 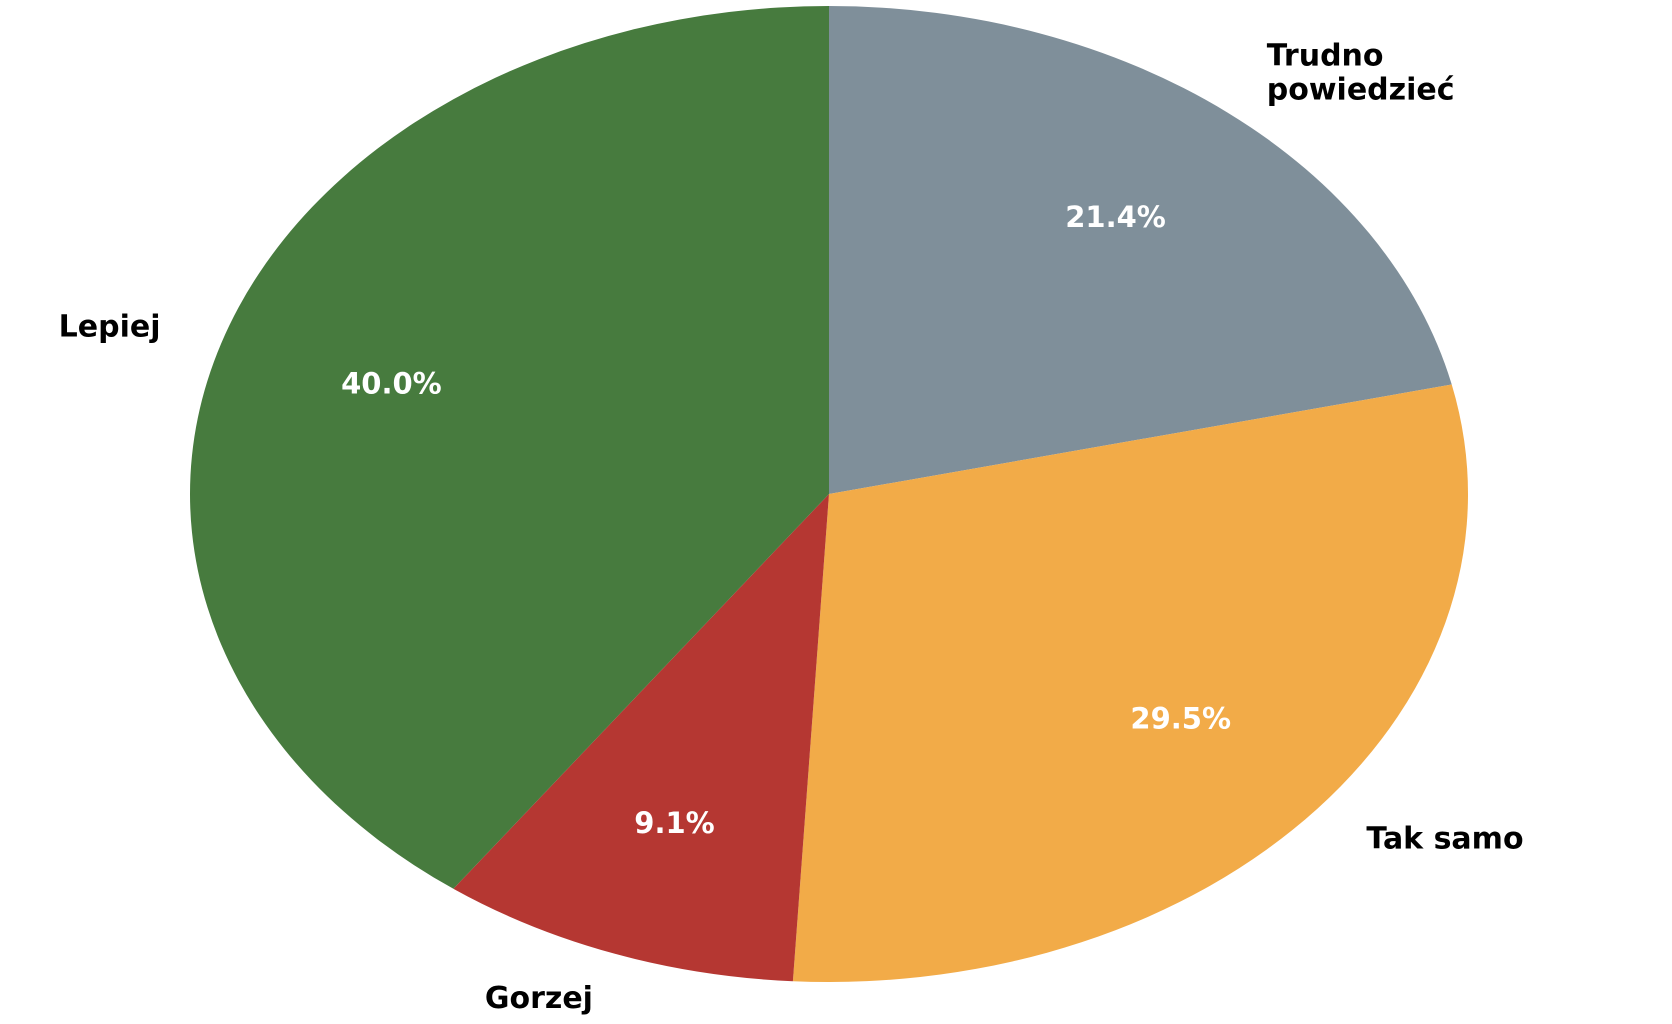 I want to click on category-label-line: Tak samo, so click(x=1444, y=839).